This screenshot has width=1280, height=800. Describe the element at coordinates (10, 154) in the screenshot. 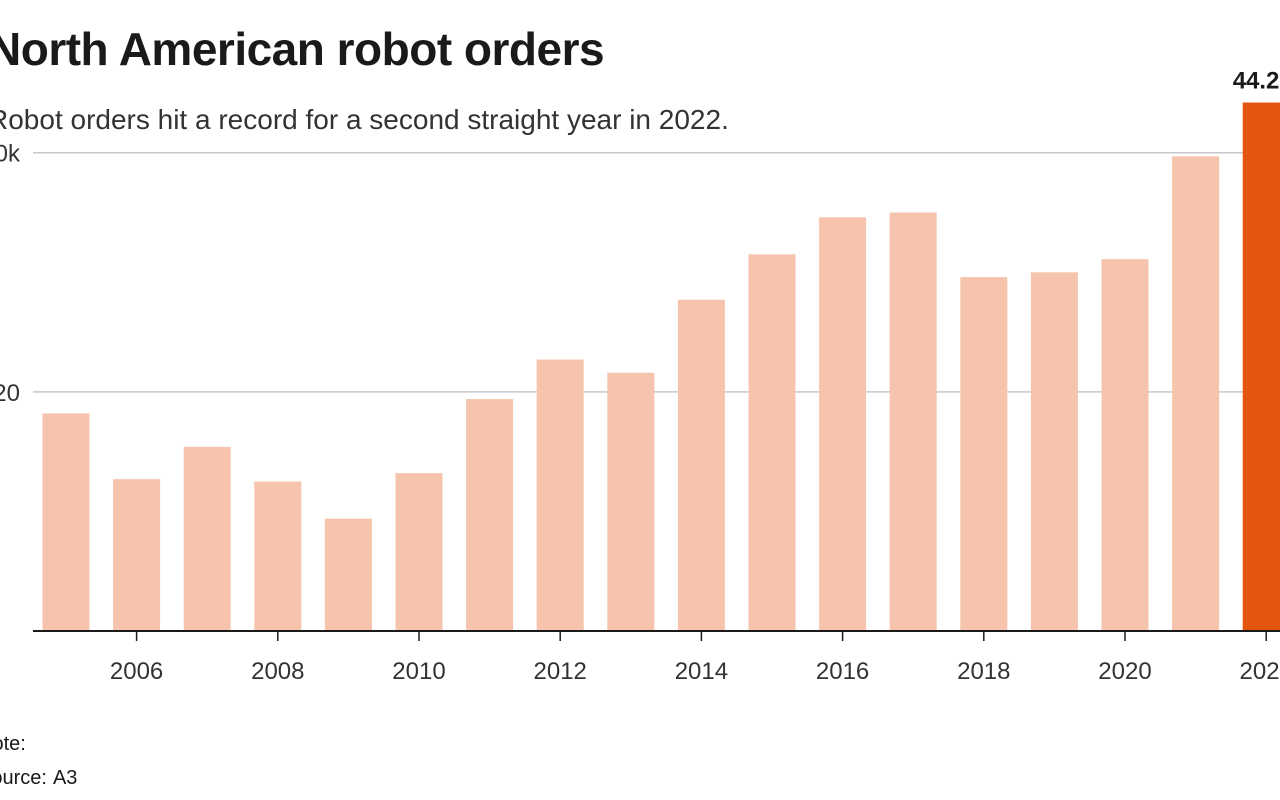

I see `y-tick-label: 40k` at that location.